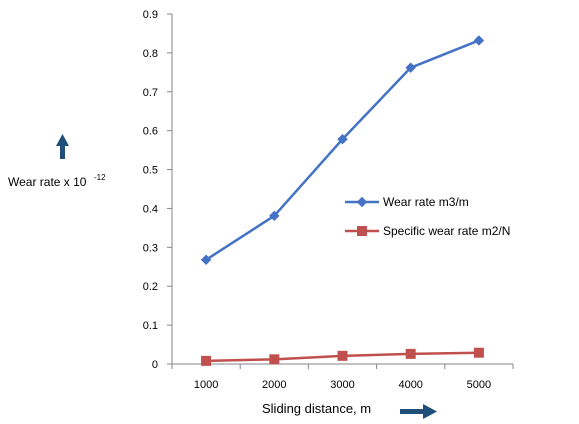  Describe the element at coordinates (150, 132) in the screenshot. I see `y-tick-label: 0.6` at that location.